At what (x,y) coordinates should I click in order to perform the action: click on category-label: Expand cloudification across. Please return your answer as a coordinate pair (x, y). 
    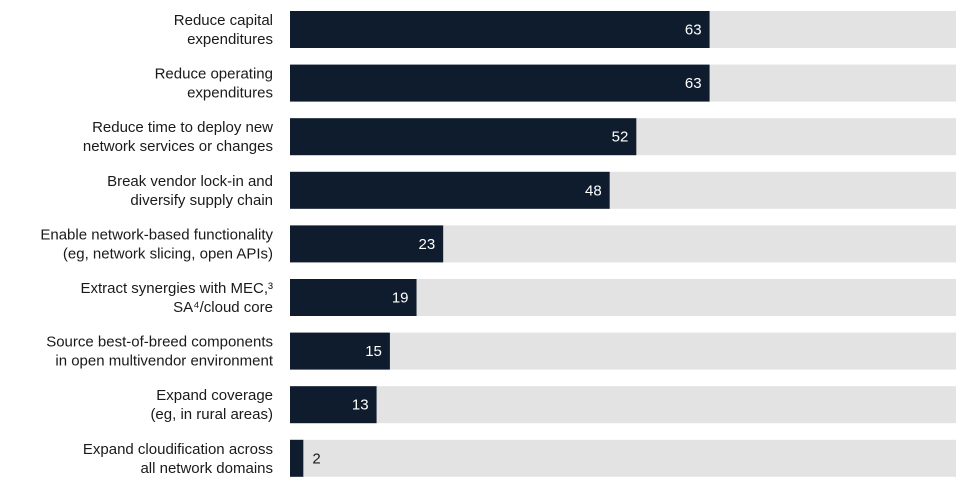
    Looking at the image, I should click on (178, 449).